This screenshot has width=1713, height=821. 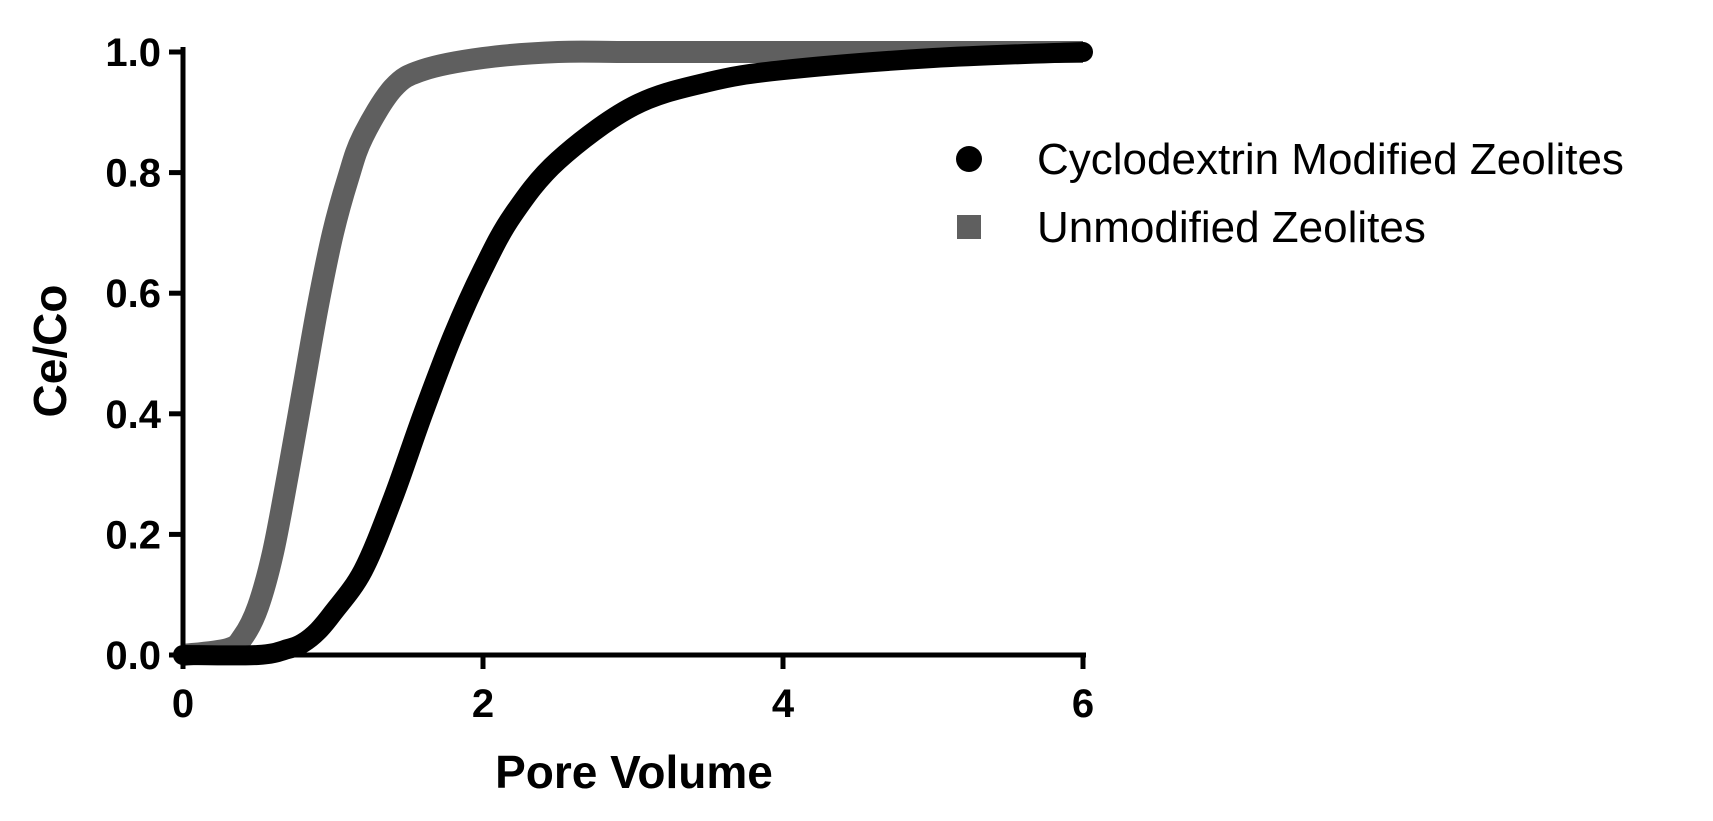 I want to click on x-axis-title: Pore Volume, so click(x=634, y=772).